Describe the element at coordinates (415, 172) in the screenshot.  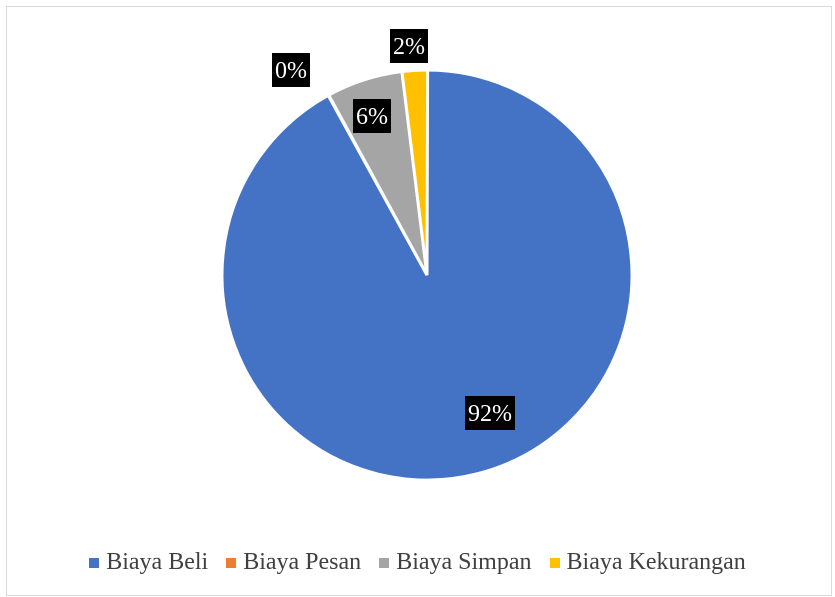
I see `pie-slice-biaya-kekurangan` at that location.